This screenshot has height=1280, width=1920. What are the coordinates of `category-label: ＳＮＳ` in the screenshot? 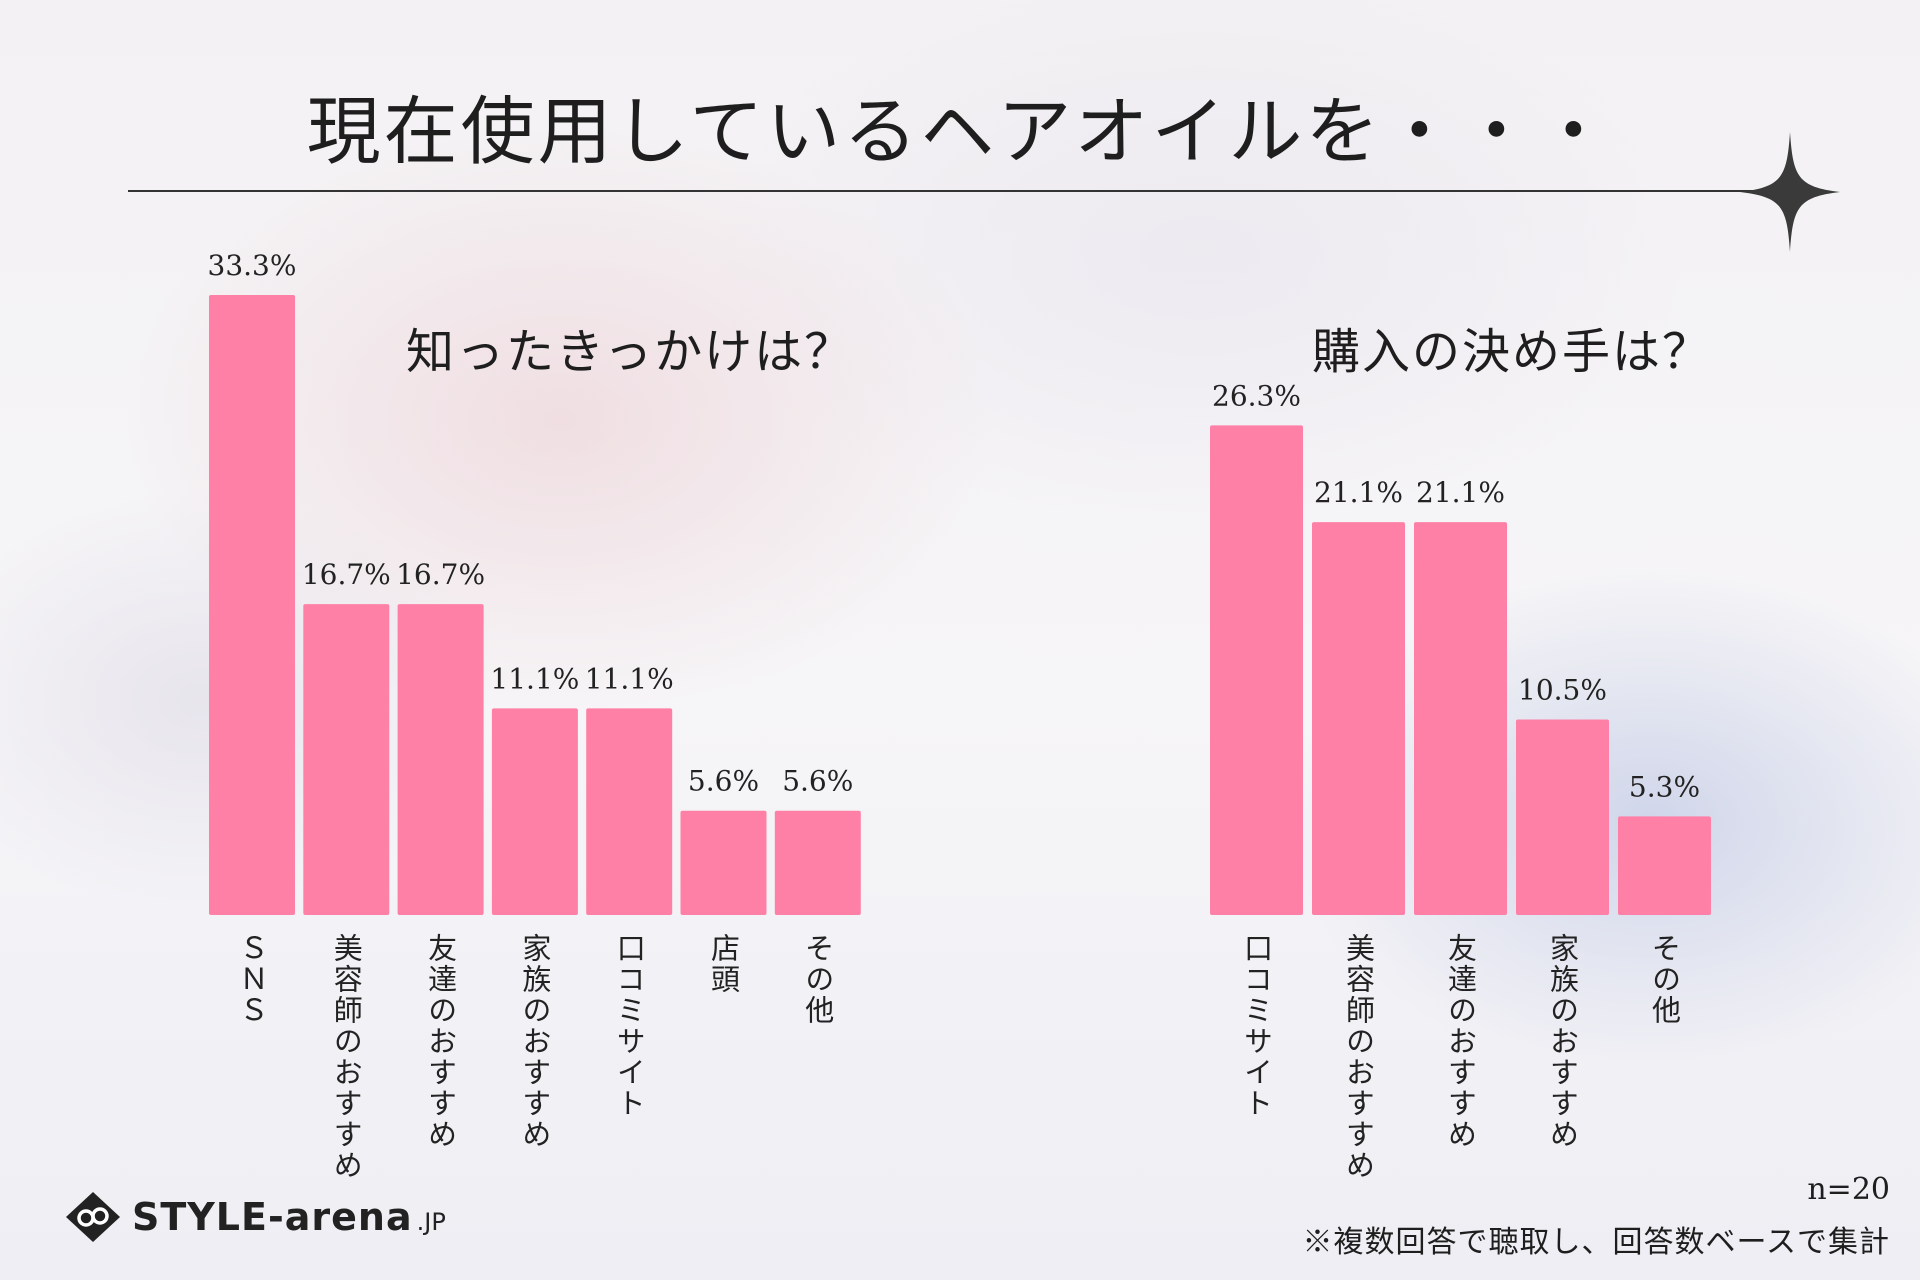 It's located at (252, 979).